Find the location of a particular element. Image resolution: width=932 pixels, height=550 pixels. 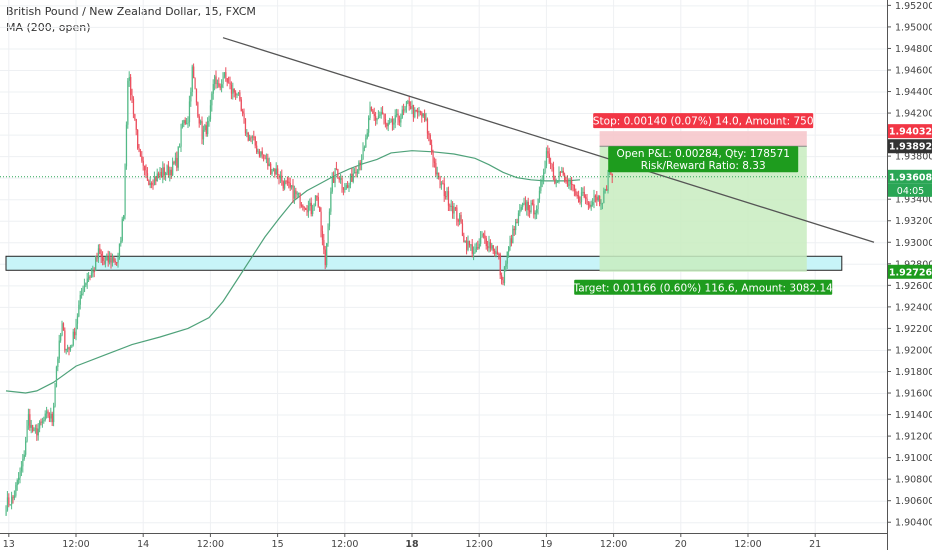

target-annotation-bg is located at coordinates (703, 287).